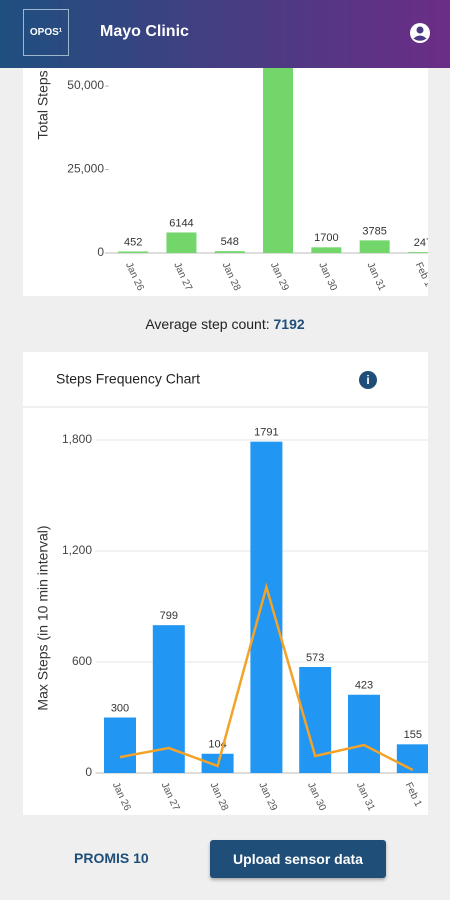 The height and width of the screenshot is (900, 450). I want to click on info-glyph: i, so click(367, 380).